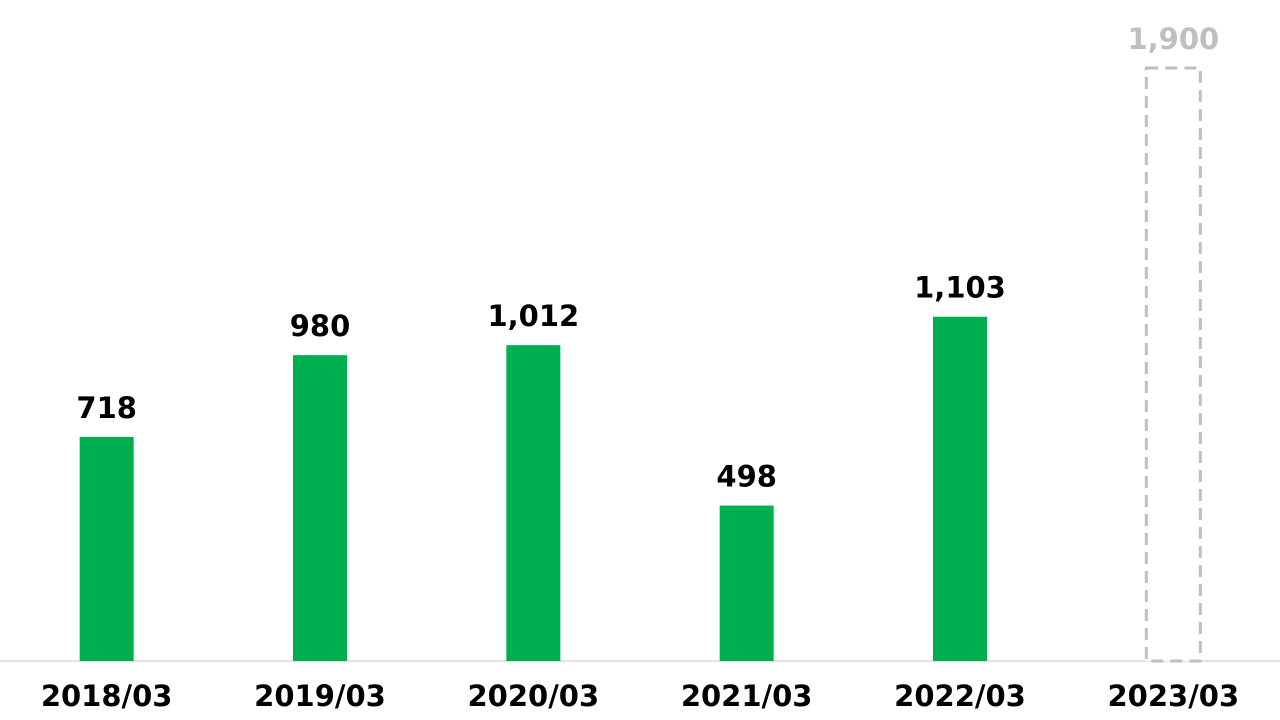 The width and height of the screenshot is (1280, 720). I want to click on value-label: 980, so click(320, 326).